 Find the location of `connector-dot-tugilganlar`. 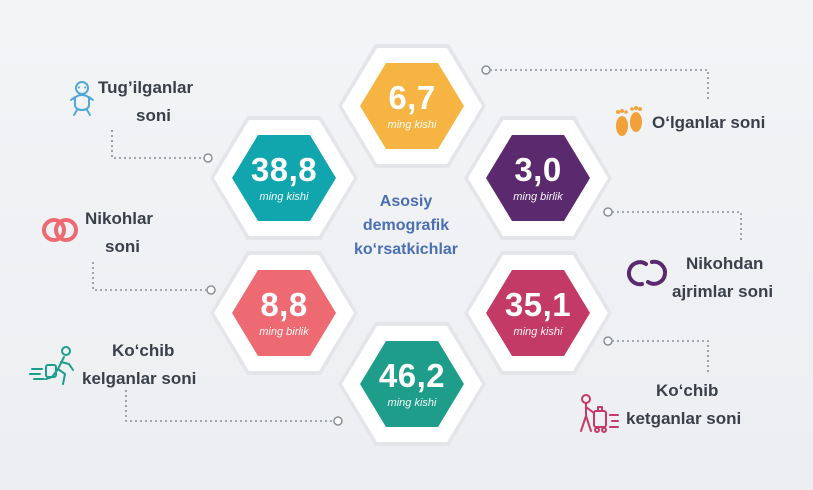

connector-dot-tugilganlar is located at coordinates (208, 158).